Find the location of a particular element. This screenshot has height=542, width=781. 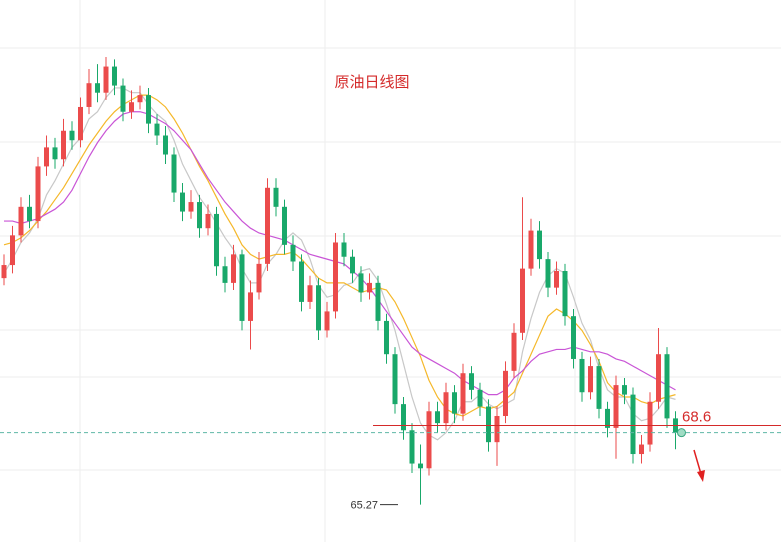

arrow-line is located at coordinates (697, 462).